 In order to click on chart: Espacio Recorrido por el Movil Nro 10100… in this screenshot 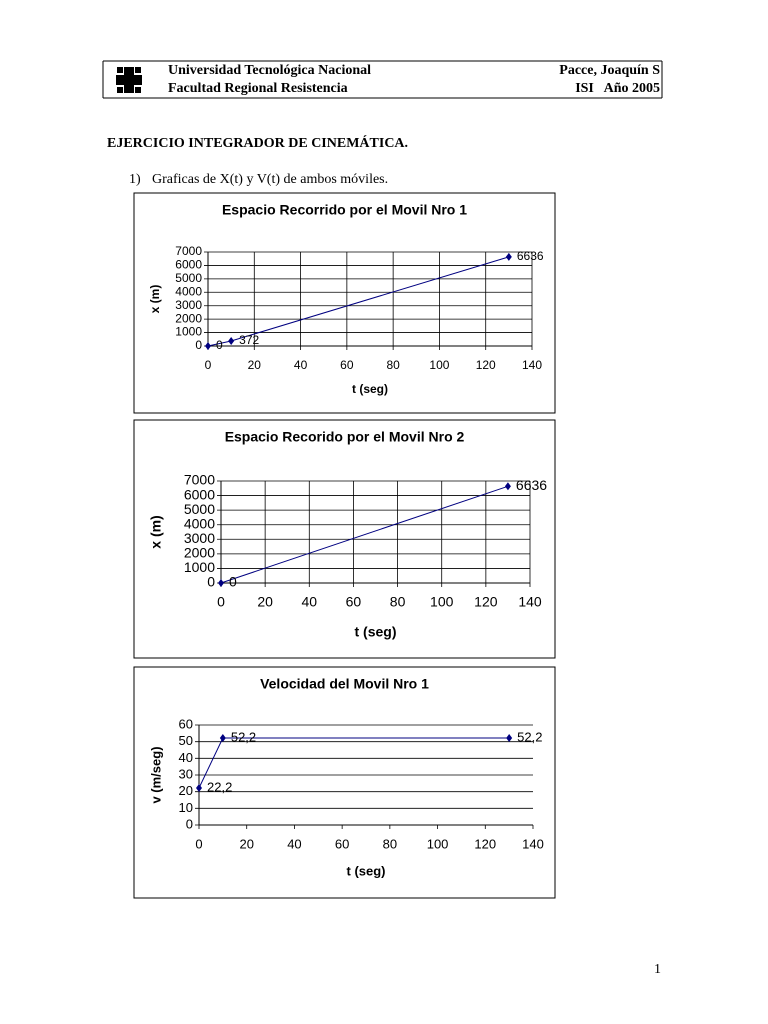, I will do `click(344, 303)`.